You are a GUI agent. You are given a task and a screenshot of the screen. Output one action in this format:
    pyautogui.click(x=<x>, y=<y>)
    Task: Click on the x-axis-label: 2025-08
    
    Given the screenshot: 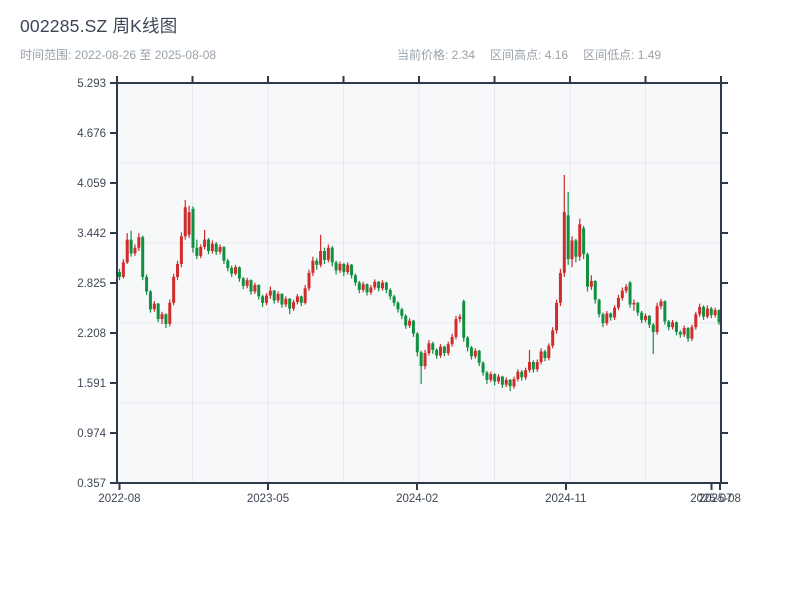 What is the action you would take?
    pyautogui.click(x=720, y=499)
    